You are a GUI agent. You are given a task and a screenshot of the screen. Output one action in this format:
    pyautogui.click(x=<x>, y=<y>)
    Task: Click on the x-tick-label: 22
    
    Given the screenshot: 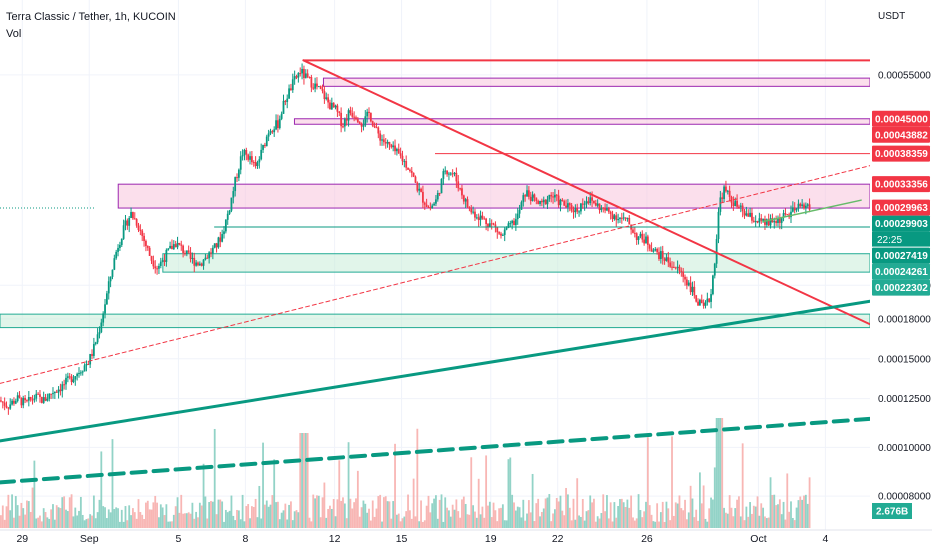 What is the action you would take?
    pyautogui.click(x=558, y=539)
    